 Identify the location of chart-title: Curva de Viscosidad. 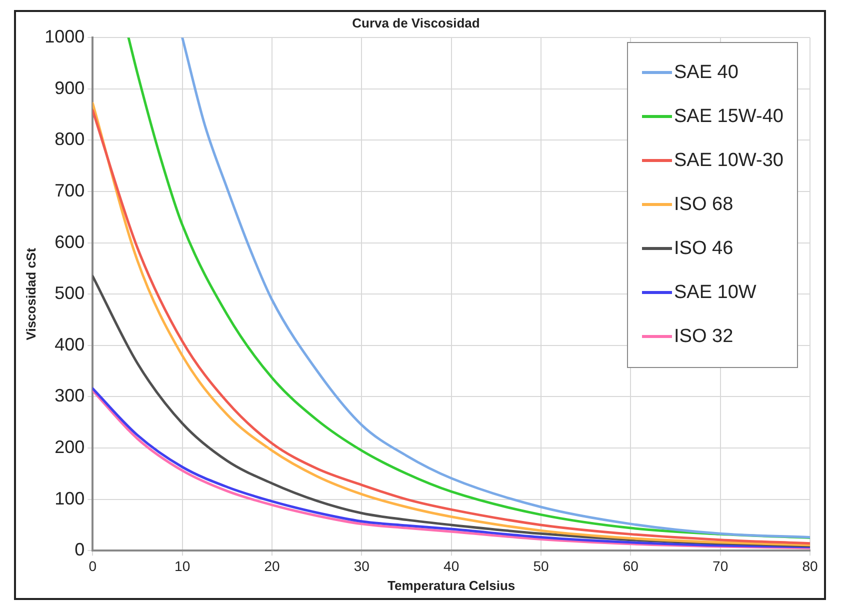
(416, 22).